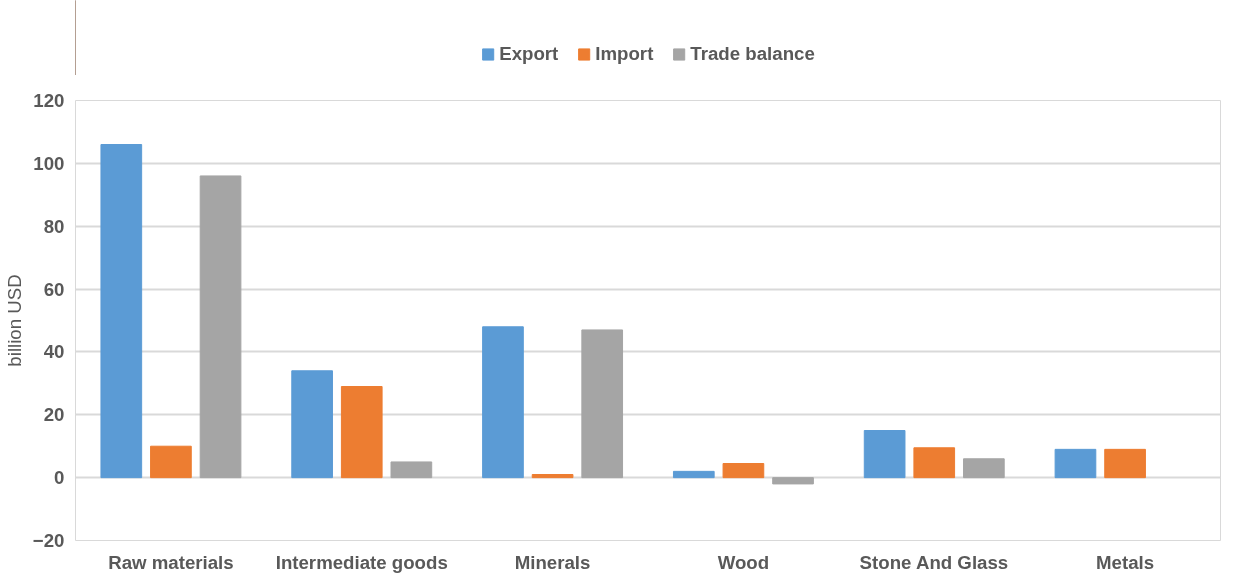  I want to click on y-tick-label: 20, so click(54, 415).